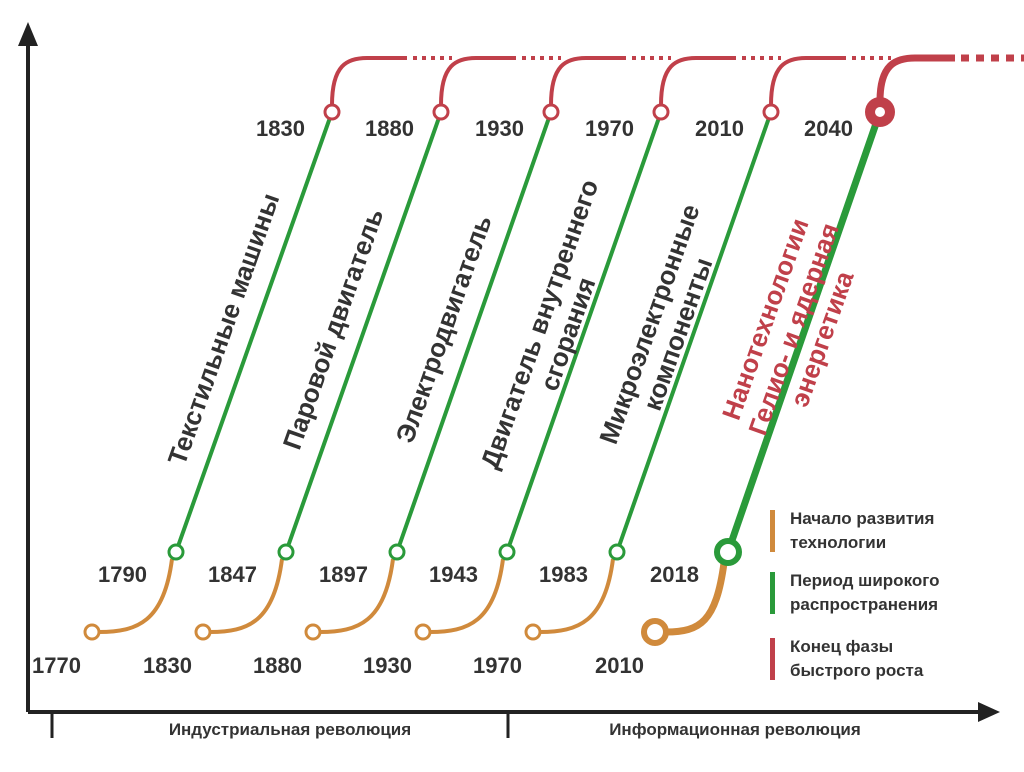 The height and width of the screenshot is (772, 1024). I want to click on legend-label: распространения, so click(864, 604).